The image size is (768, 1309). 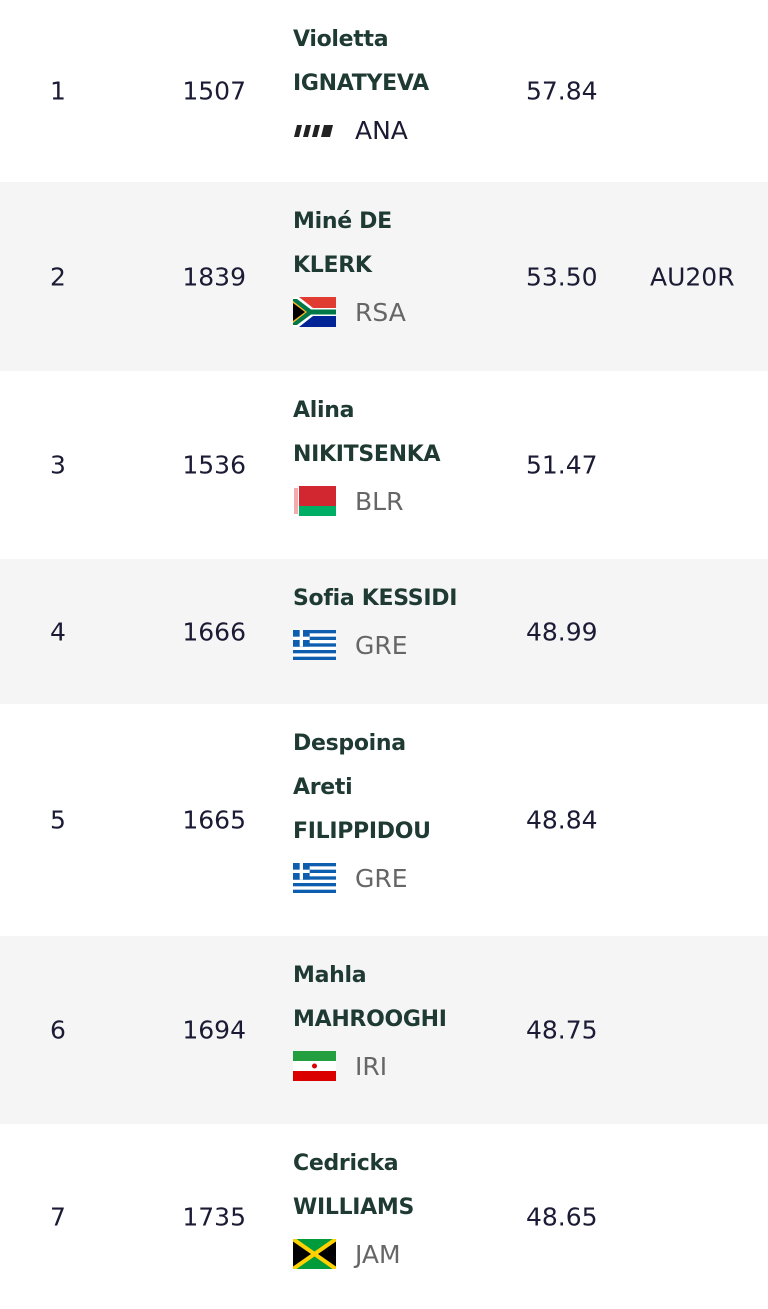 What do you see at coordinates (362, 812) in the screenshot?
I see `athlete: Despoina Areti FILIPPIDOU GRE` at bounding box center [362, 812].